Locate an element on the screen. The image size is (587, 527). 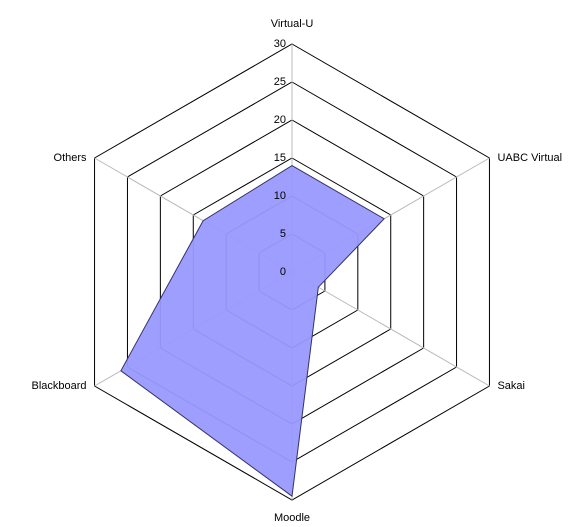
tick-label: 5 is located at coordinates (283, 234).